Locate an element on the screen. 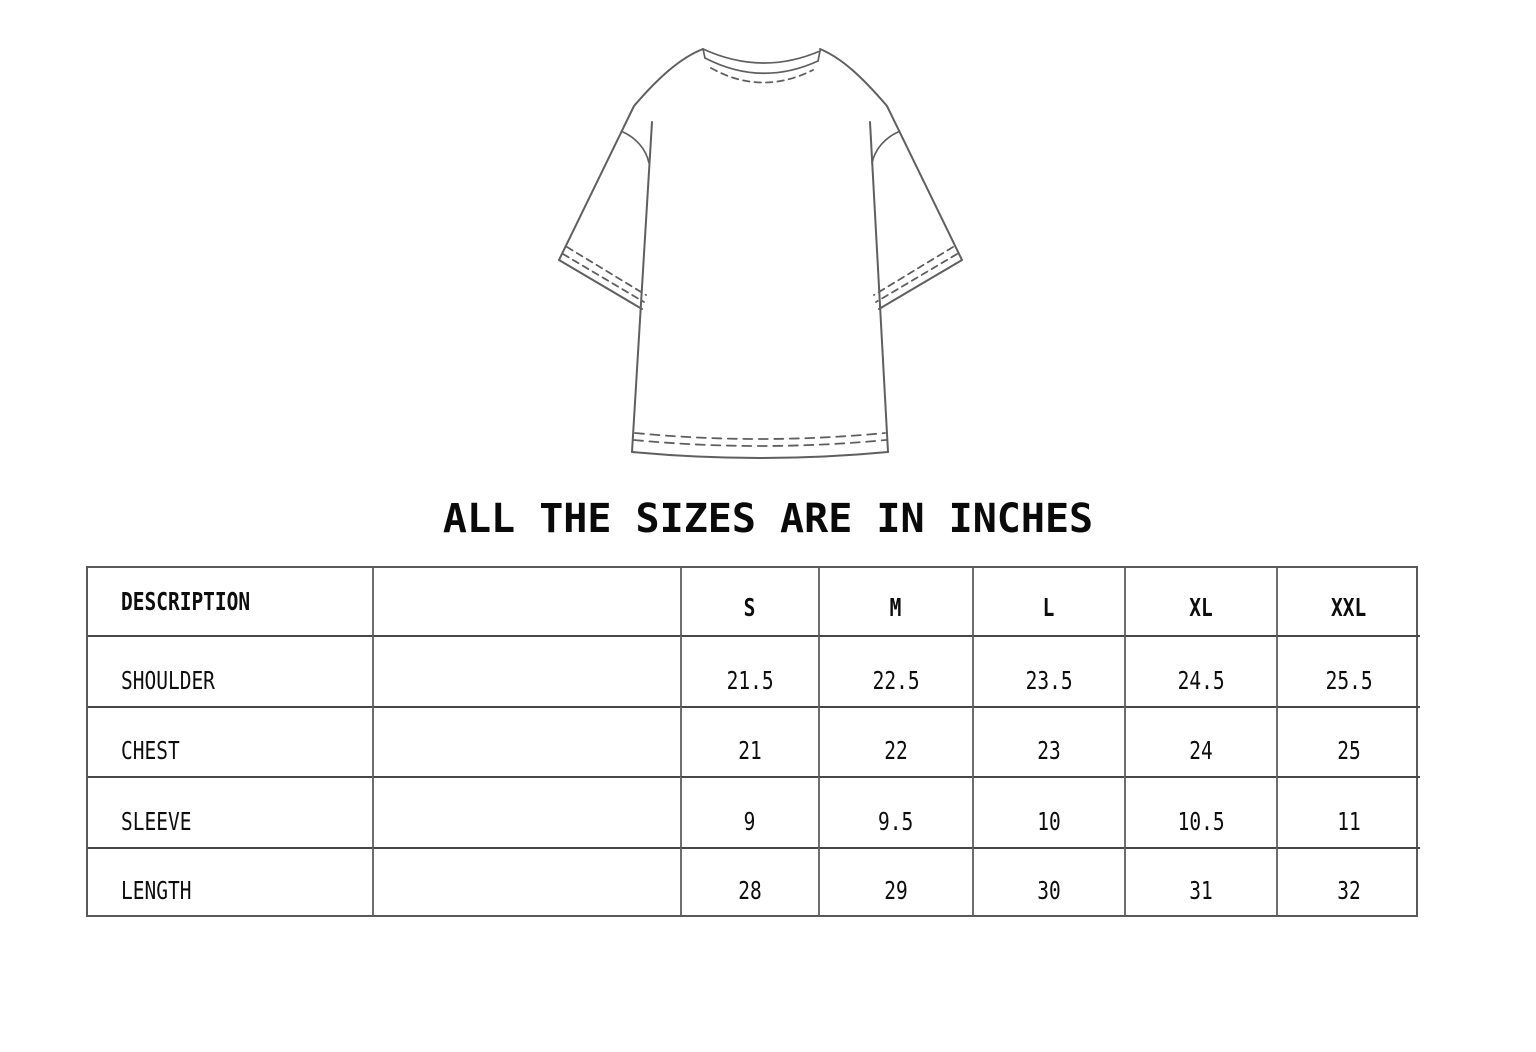 Image resolution: width=1536 pixels, height=1052 pixels. value-cell-length-xxl: 32 is located at coordinates (1348, 881).